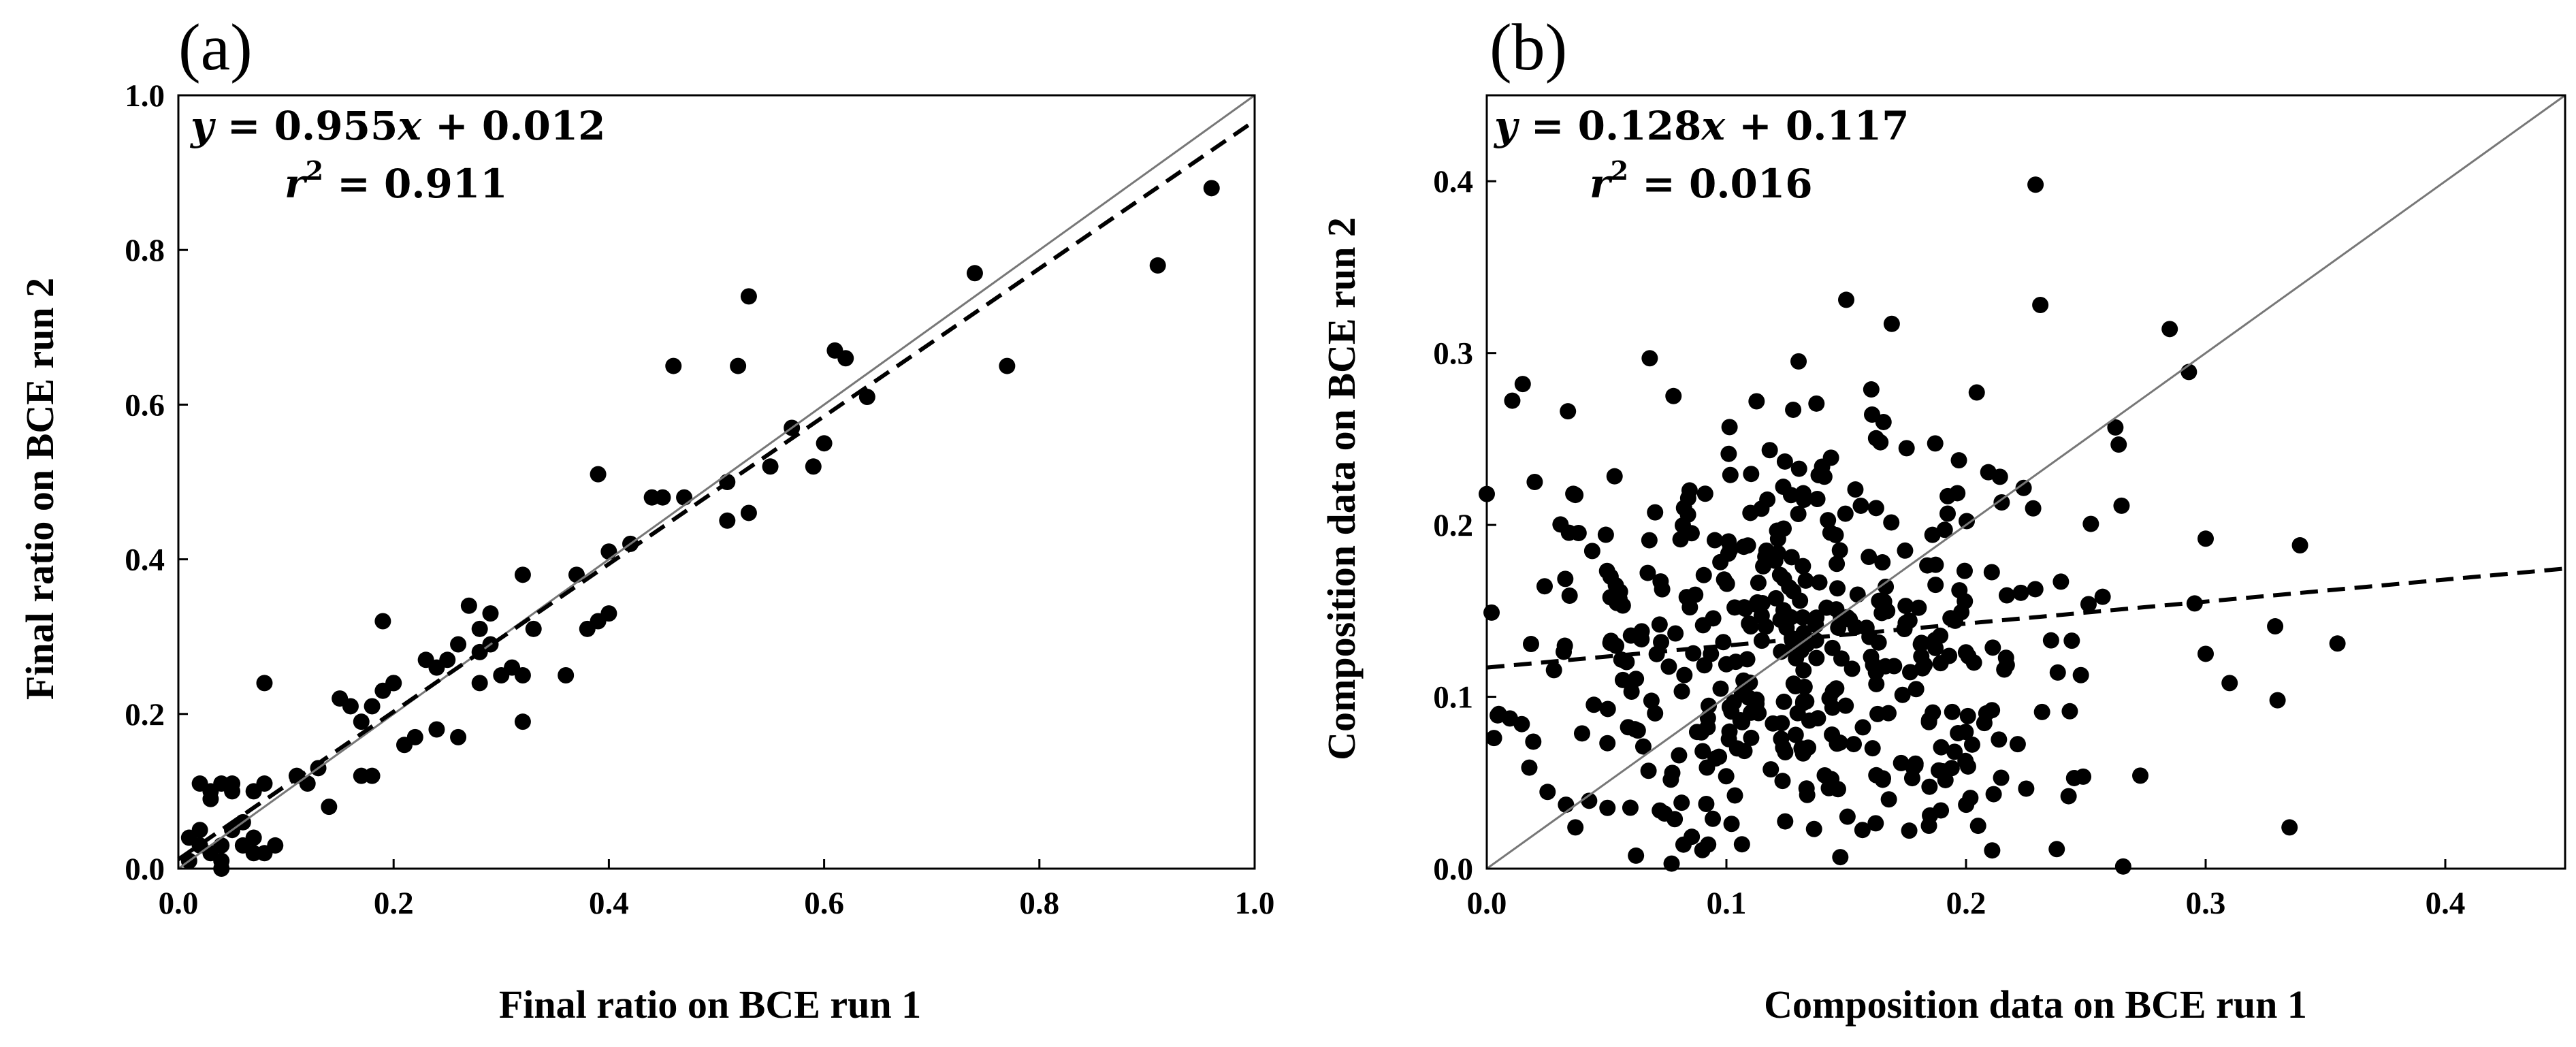  I want to click on panel-b-r2: r2 = 0.016, so click(1702, 181).